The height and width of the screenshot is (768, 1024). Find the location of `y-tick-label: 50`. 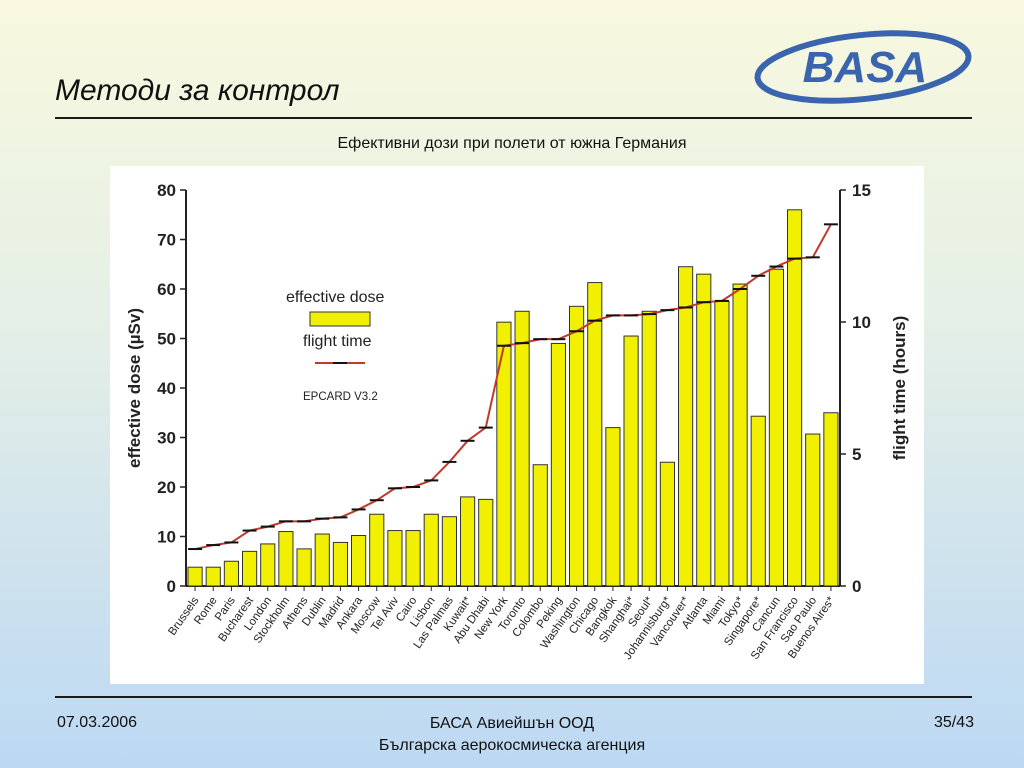

y-tick-label: 50 is located at coordinates (166, 339).